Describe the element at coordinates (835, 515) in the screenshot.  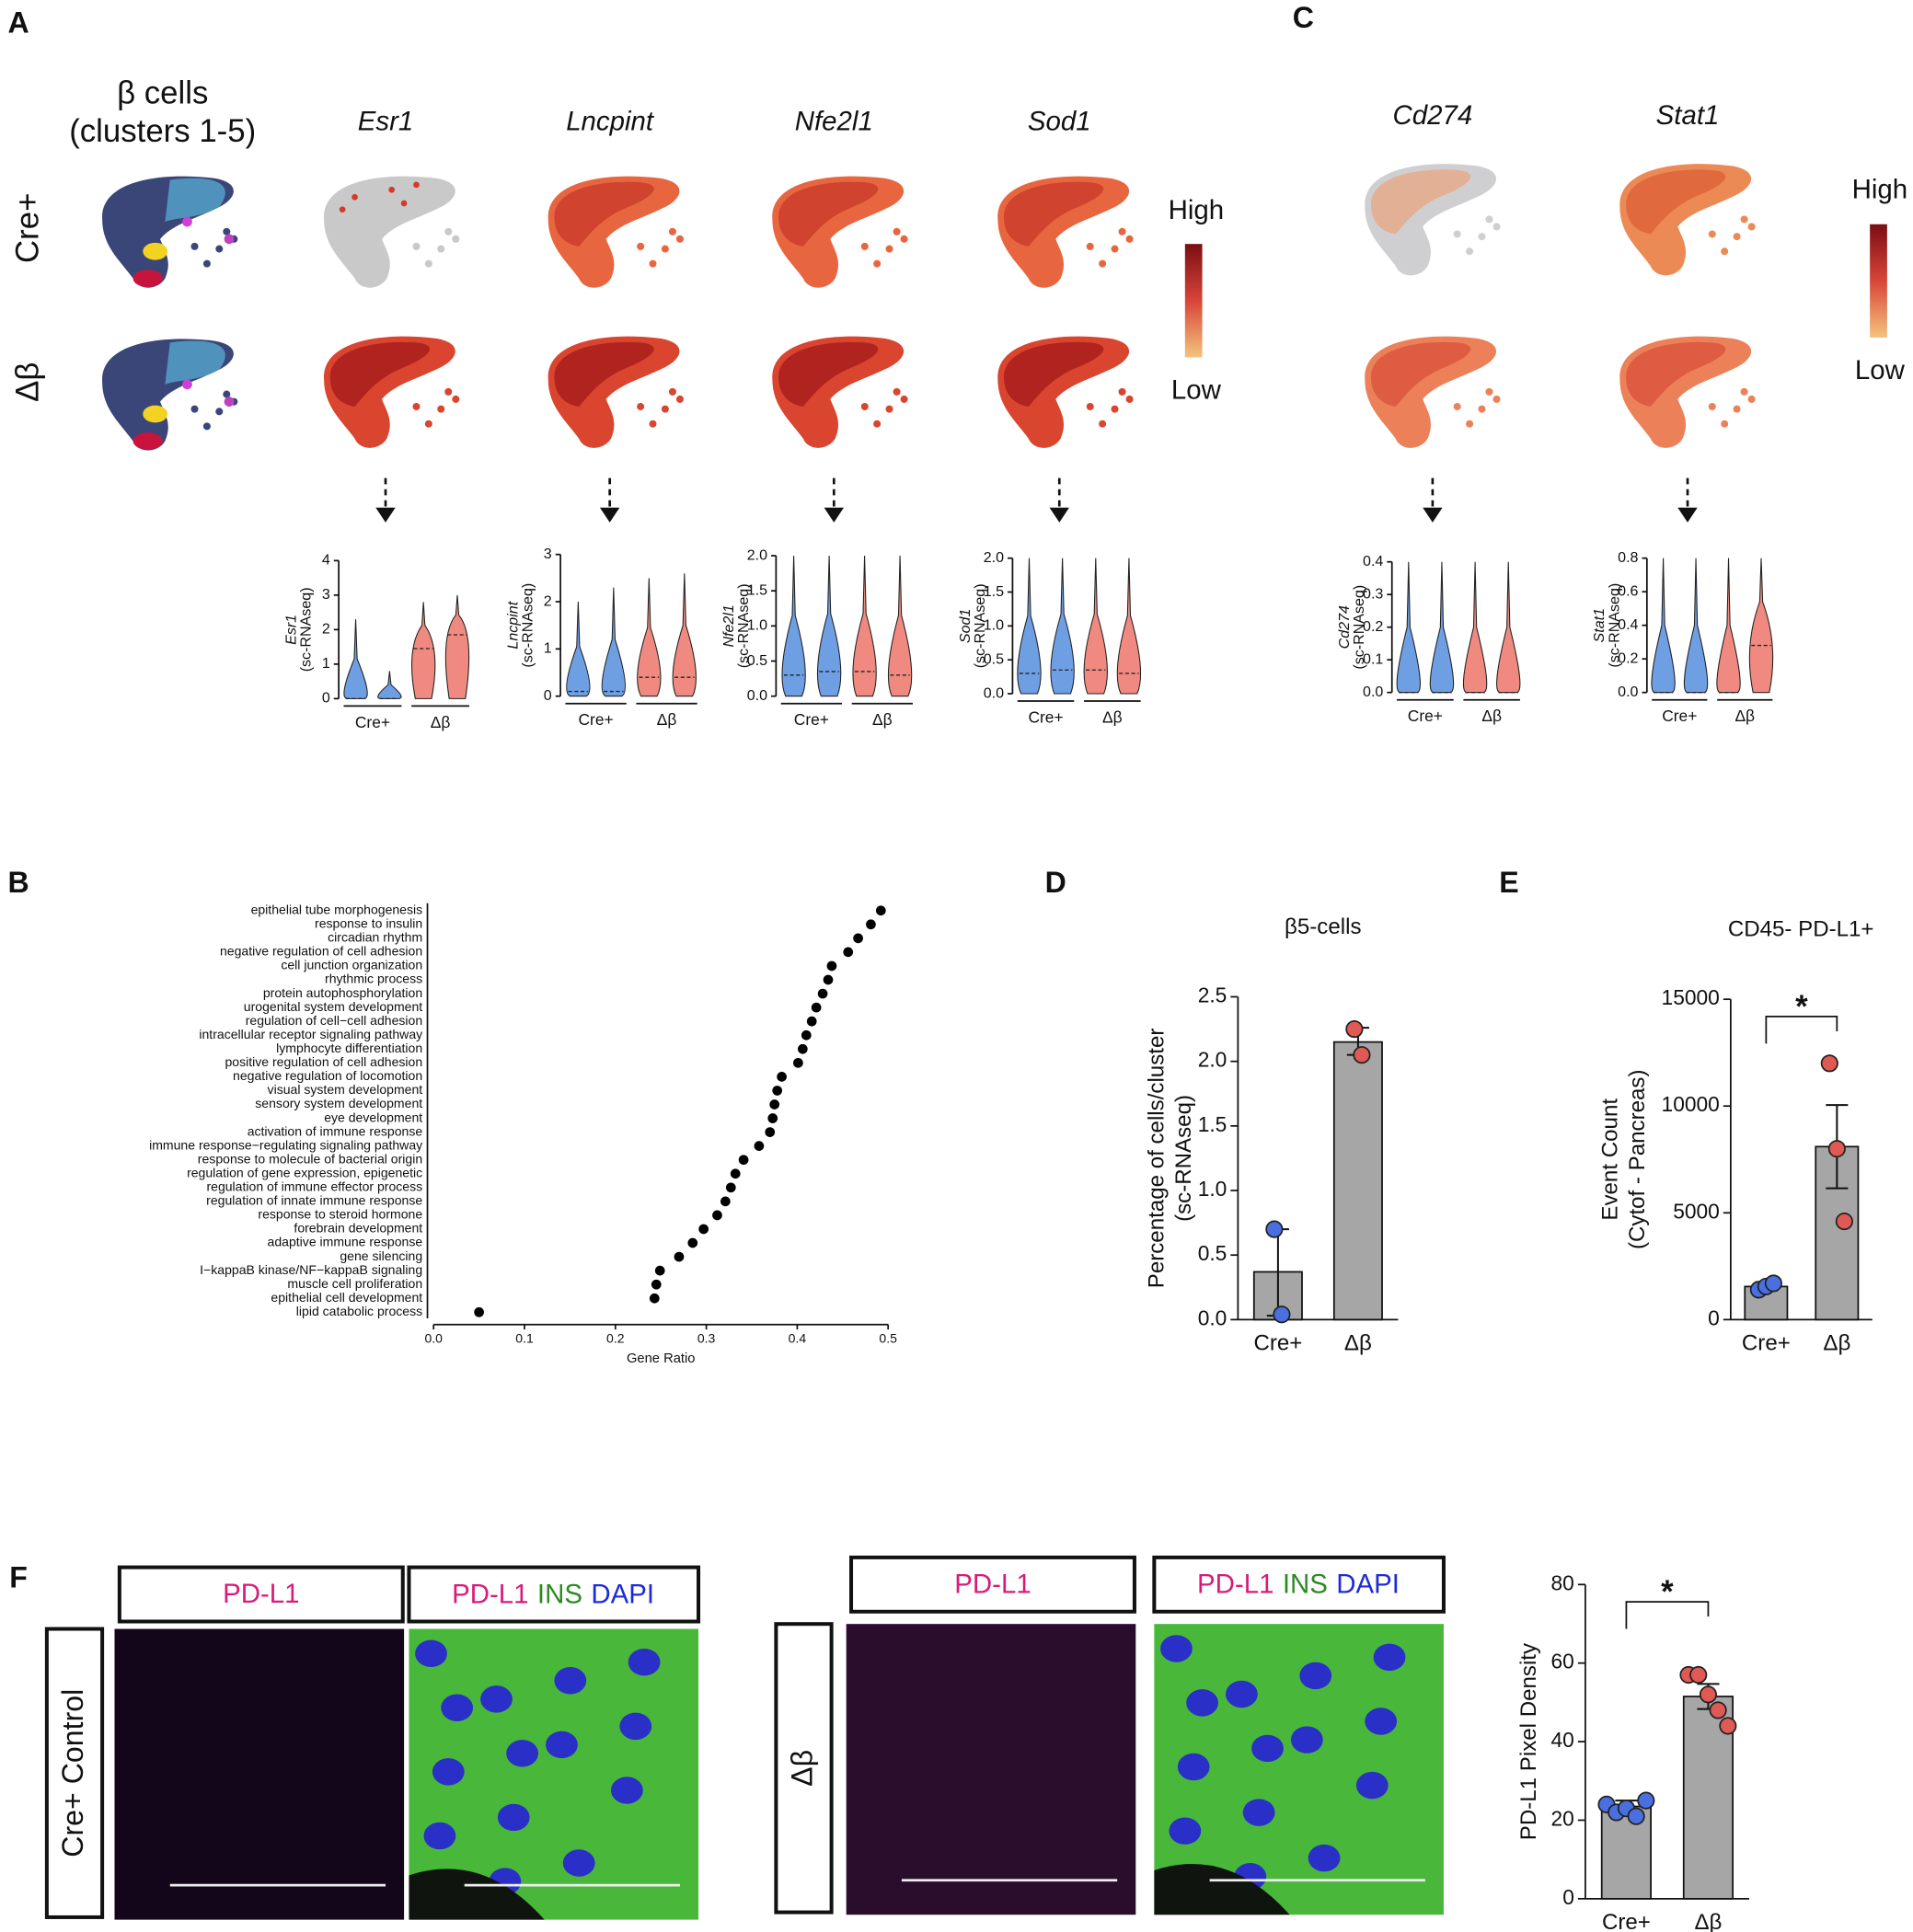
I see `arrow-head` at that location.